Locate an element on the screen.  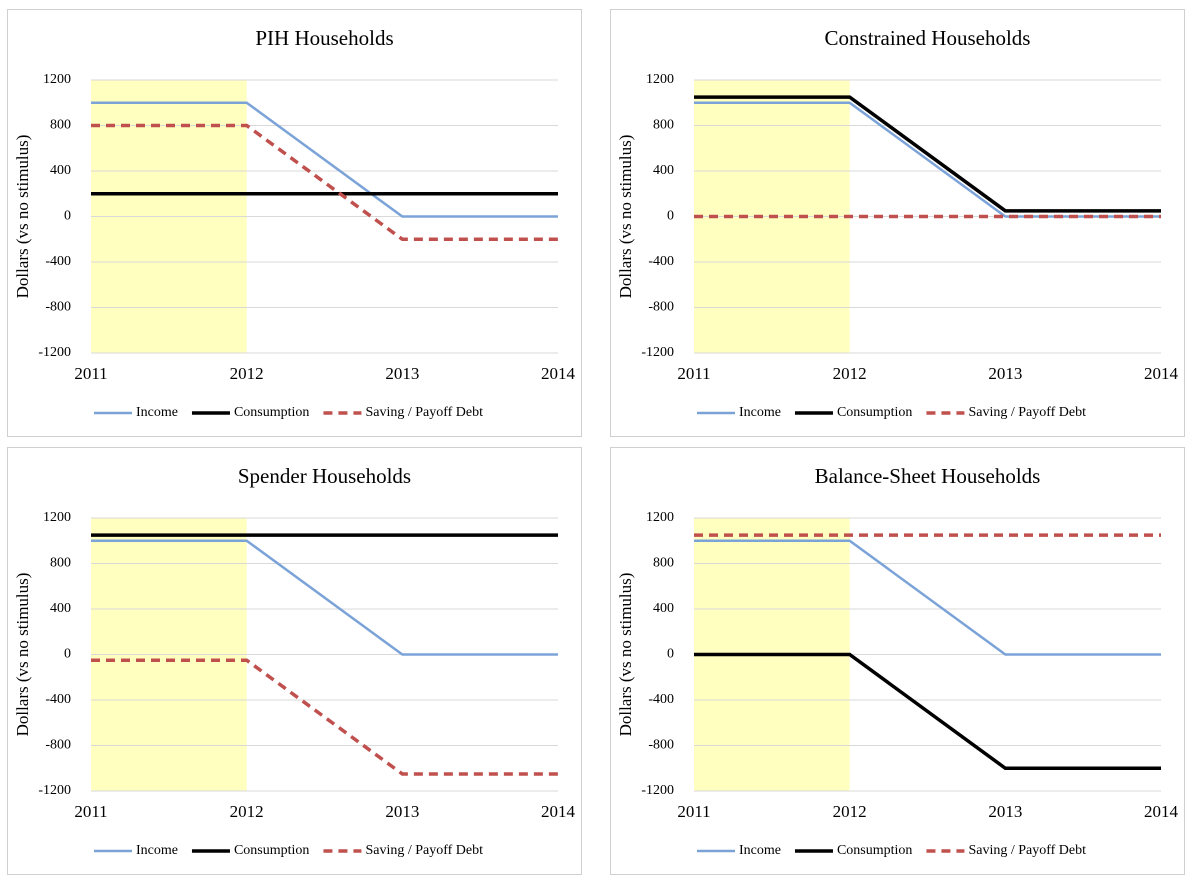
chart-title: PIH Households is located at coordinates (324, 38).